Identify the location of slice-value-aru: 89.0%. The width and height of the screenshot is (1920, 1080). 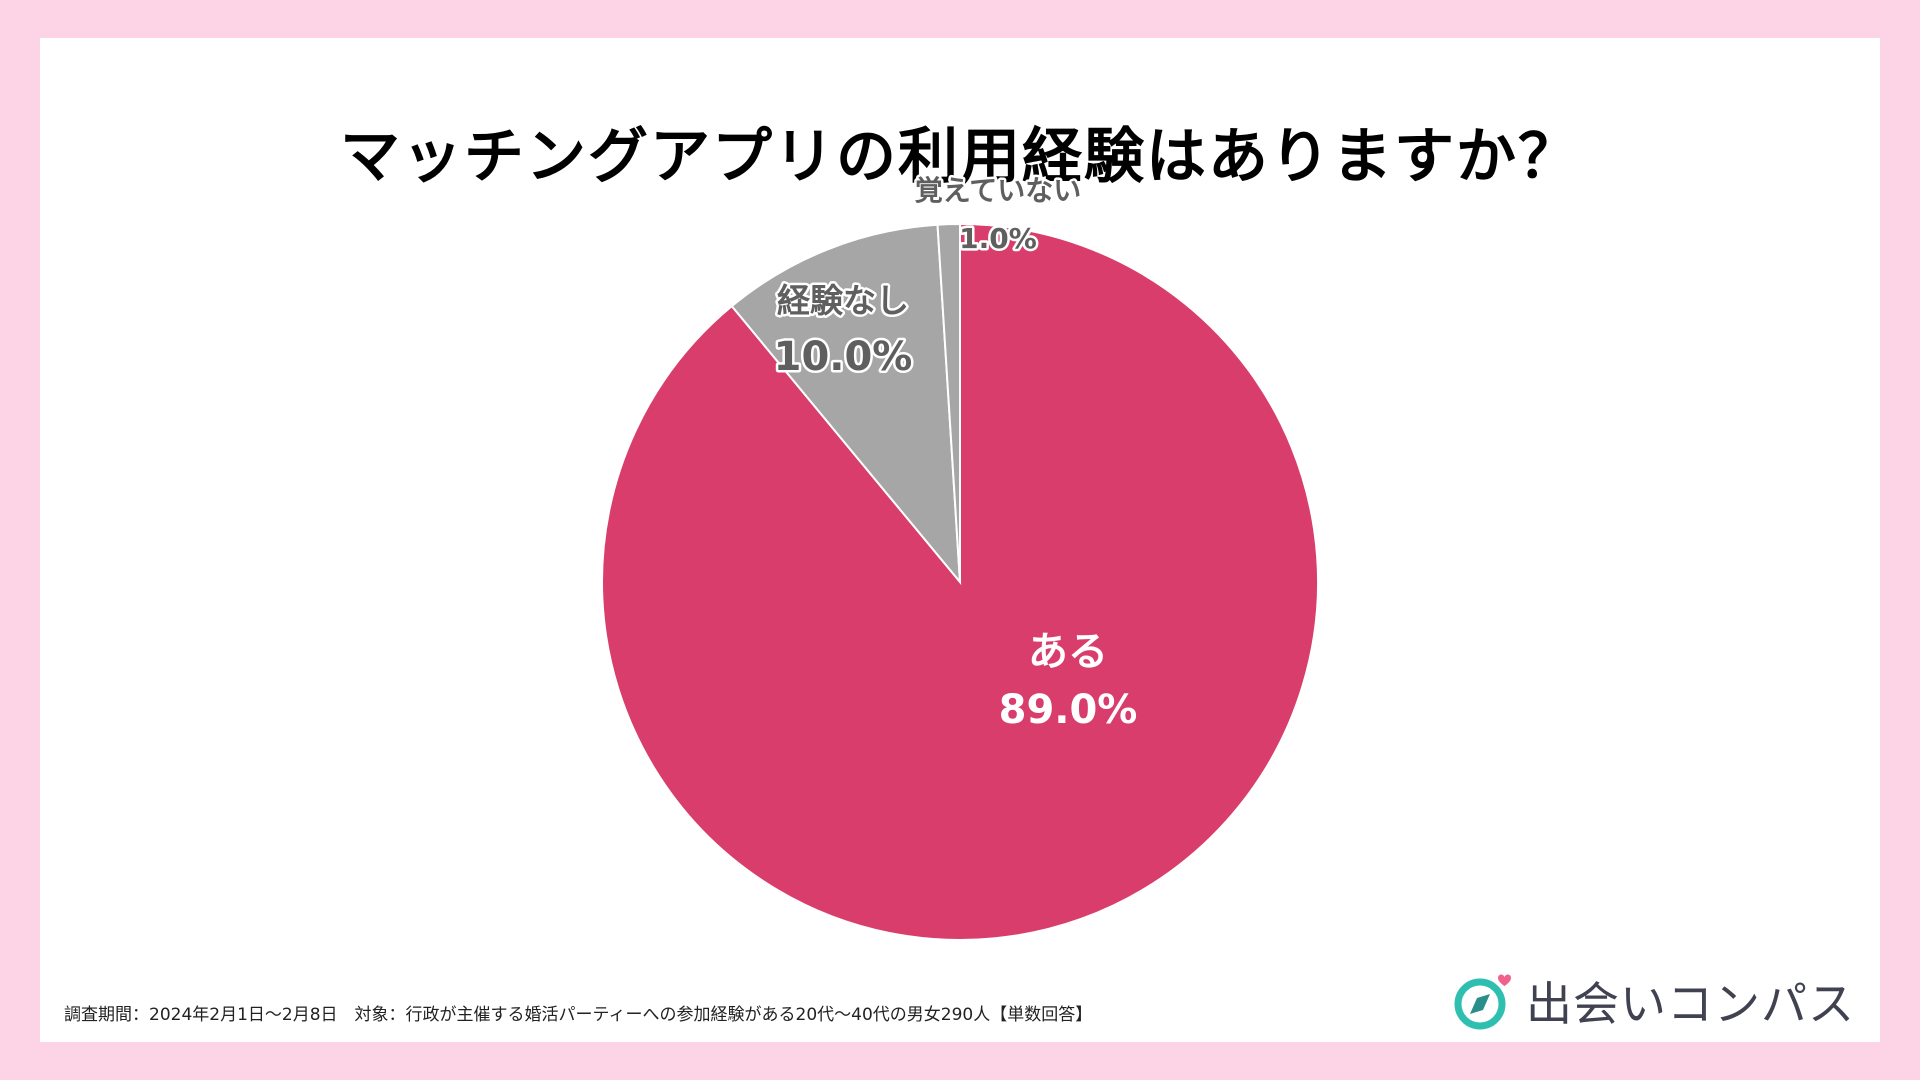
(1068, 710).